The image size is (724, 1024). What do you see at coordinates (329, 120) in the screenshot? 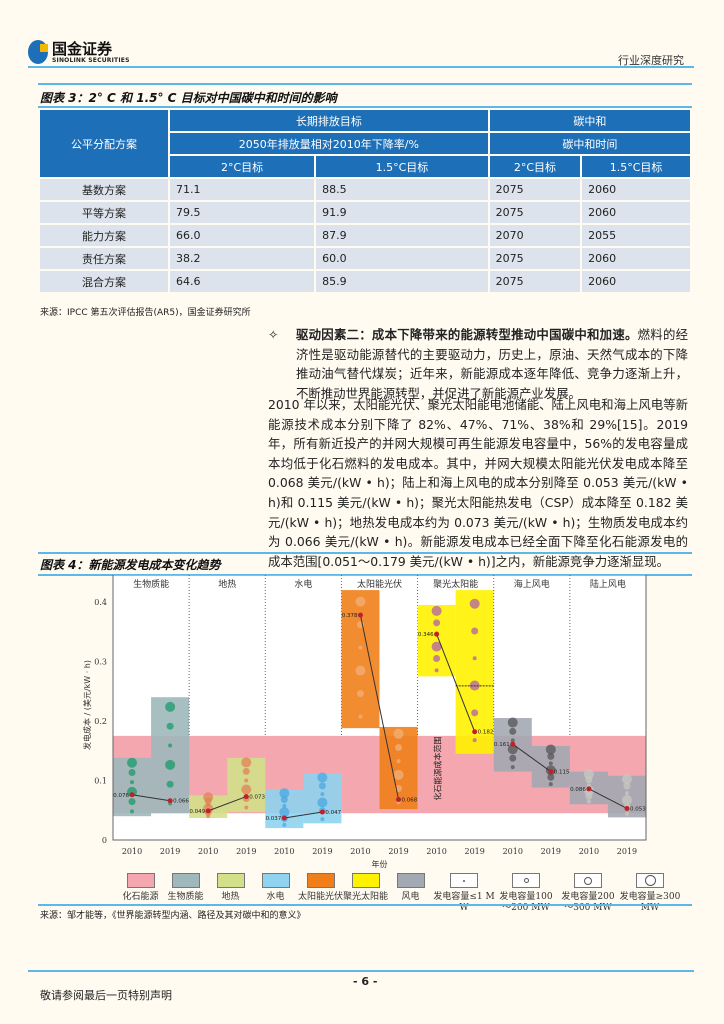
I see `header-group1: 长期排放目标` at bounding box center [329, 120].